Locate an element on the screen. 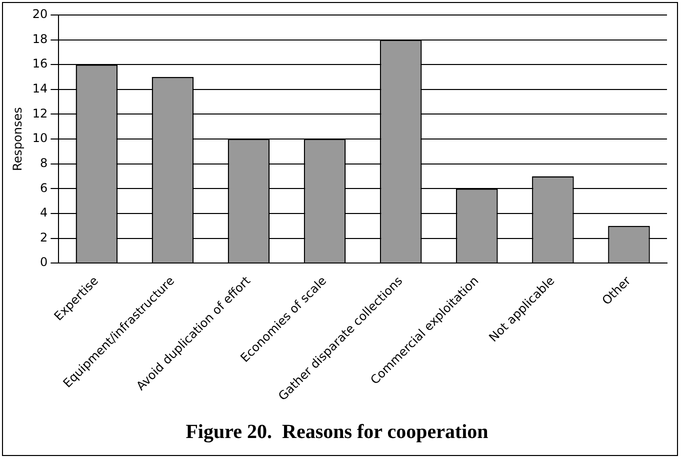 The width and height of the screenshot is (682, 460). y-tick-label: 6 is located at coordinates (44, 187).